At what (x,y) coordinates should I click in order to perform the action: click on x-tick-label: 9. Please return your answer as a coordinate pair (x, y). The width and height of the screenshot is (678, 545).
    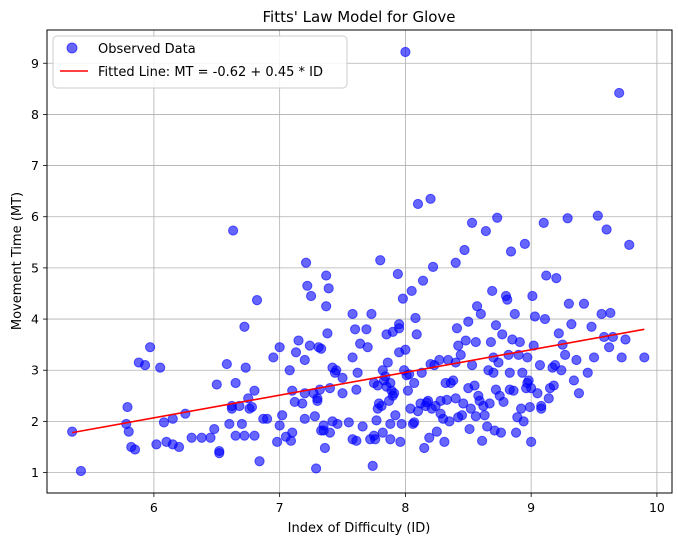
    Looking at the image, I should click on (531, 507).